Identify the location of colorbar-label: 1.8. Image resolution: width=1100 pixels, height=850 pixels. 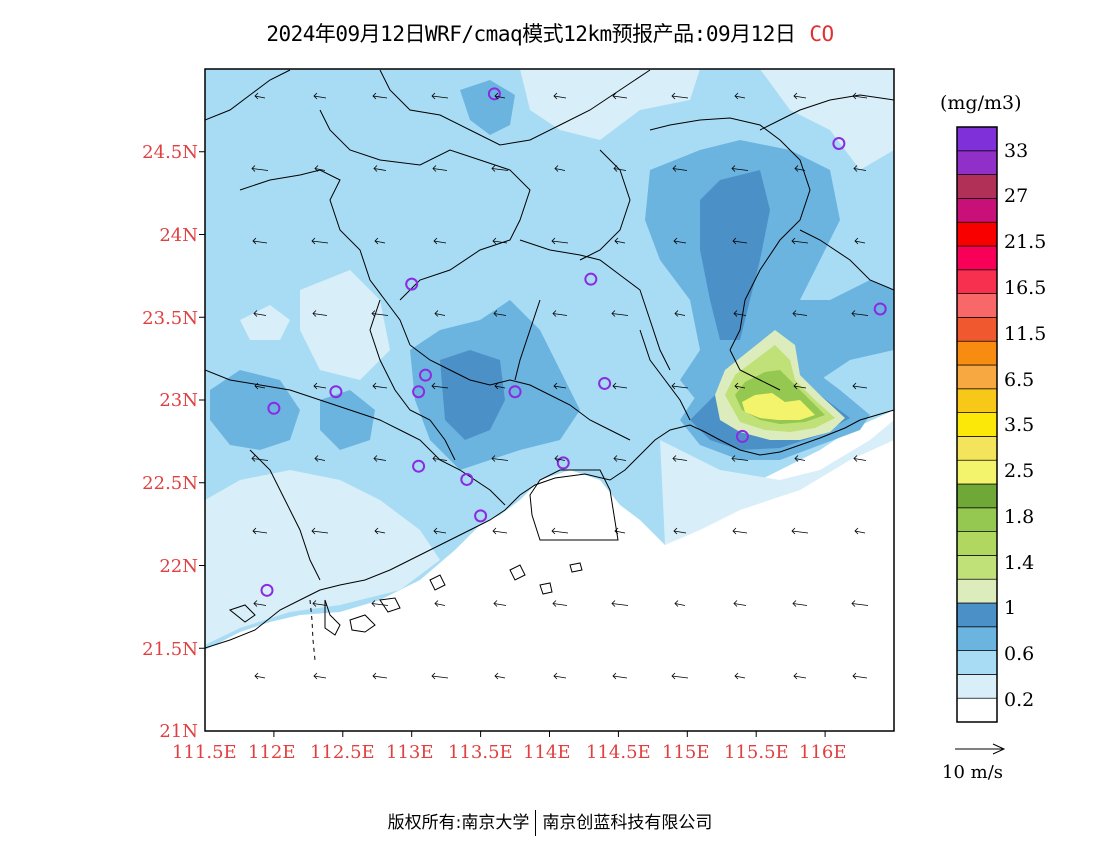
(1019, 517).